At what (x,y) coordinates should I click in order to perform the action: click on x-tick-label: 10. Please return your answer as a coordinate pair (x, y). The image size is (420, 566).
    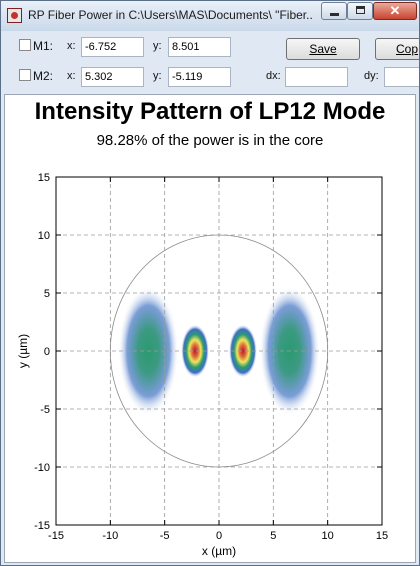
    Looking at the image, I should click on (328, 536).